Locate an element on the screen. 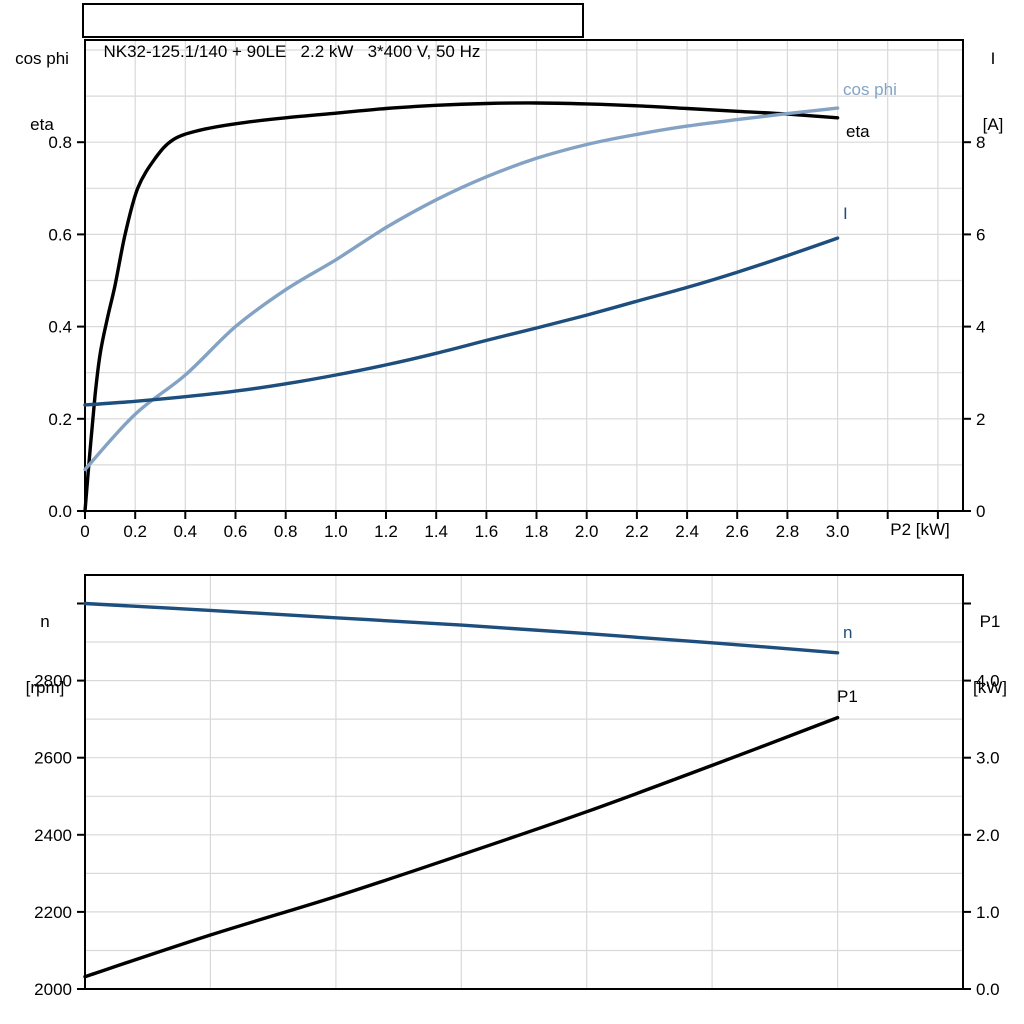 The width and height of the screenshot is (1024, 1024). left-y-tick-label: 0.0 is located at coordinates (60, 511).